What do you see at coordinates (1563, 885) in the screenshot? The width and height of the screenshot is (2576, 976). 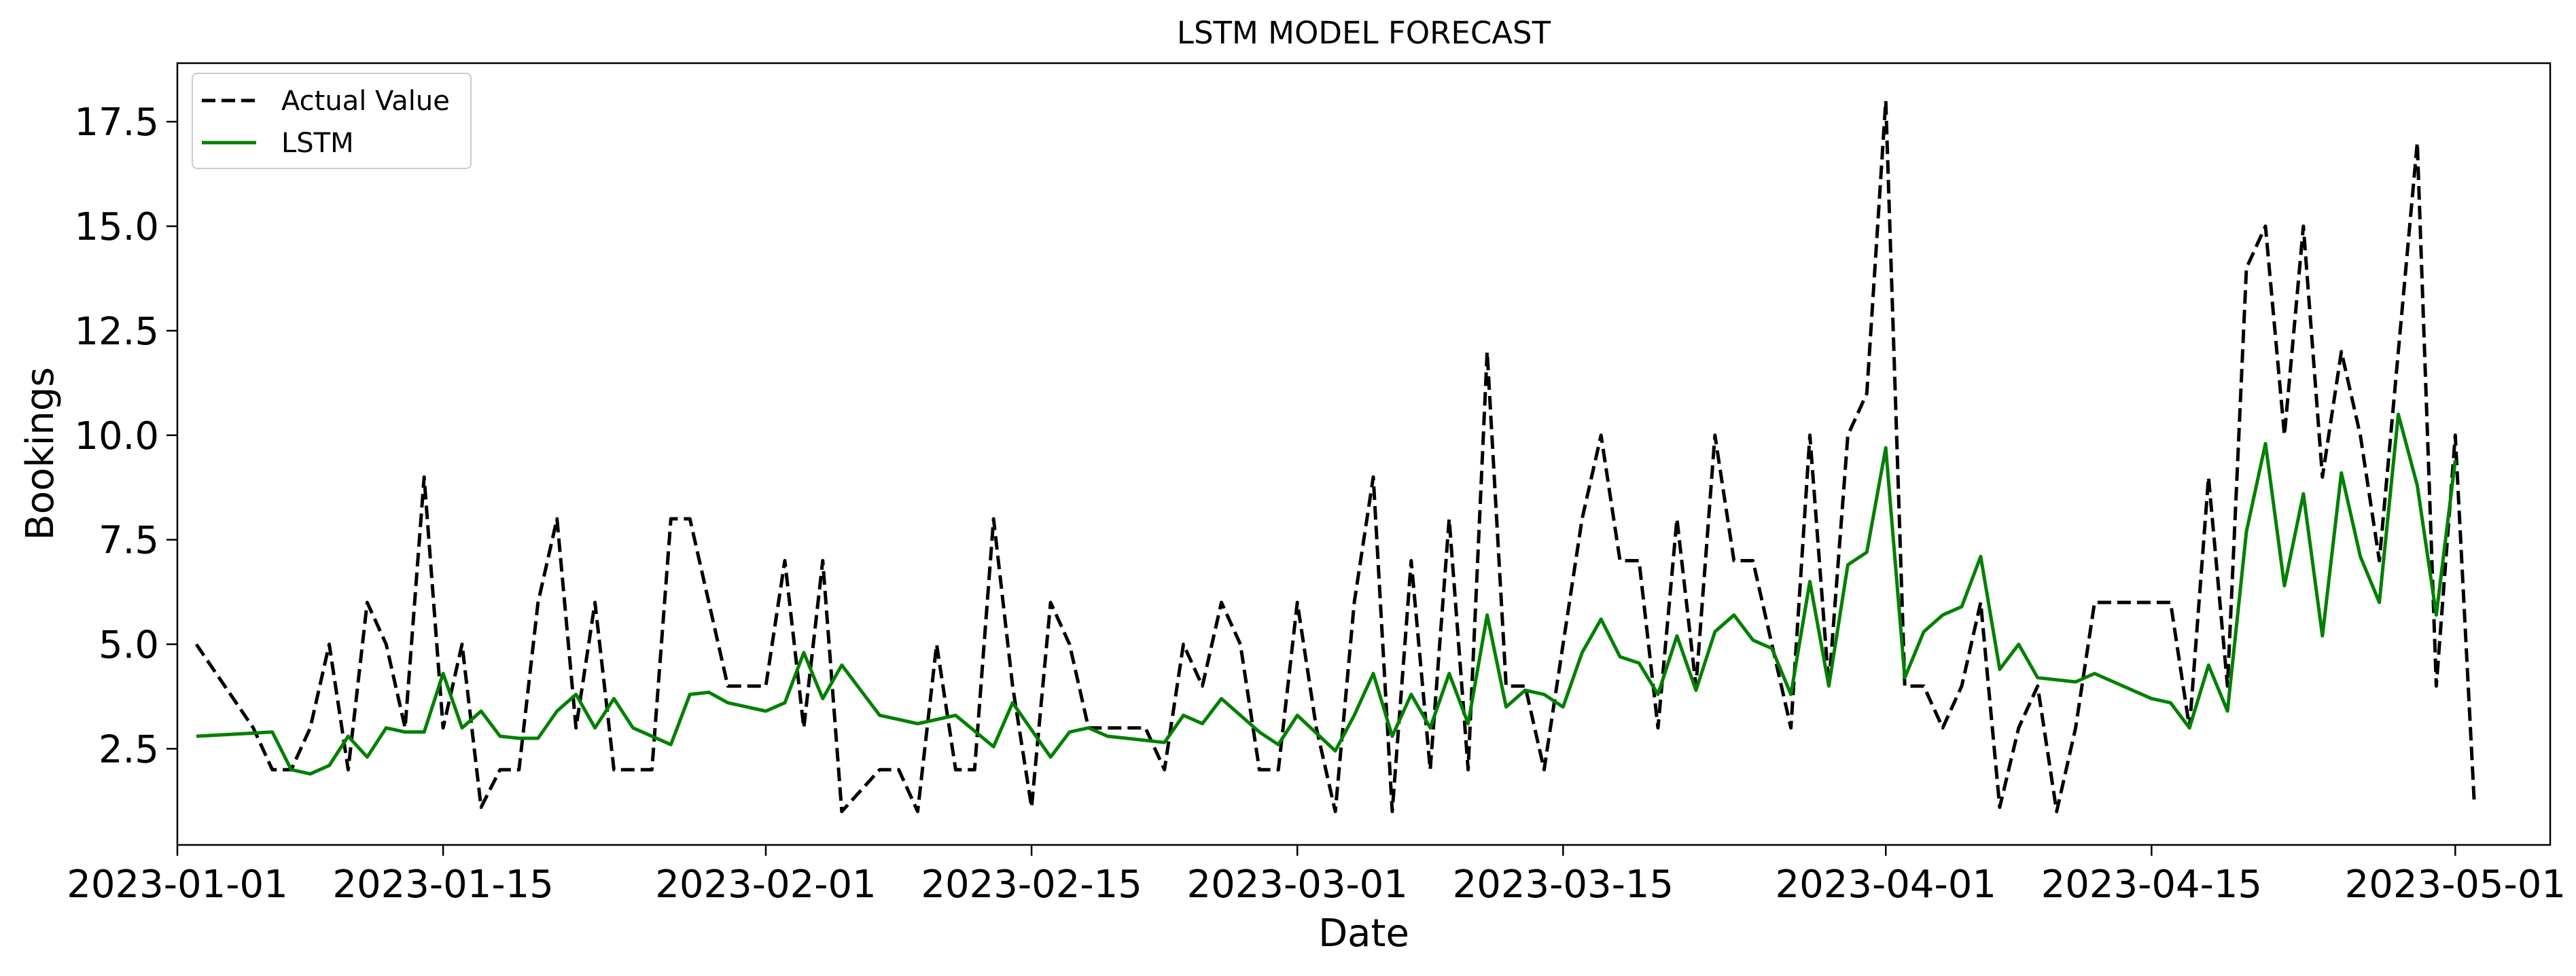 I see `x-tick-label: 2023-03-15` at bounding box center [1563, 885].